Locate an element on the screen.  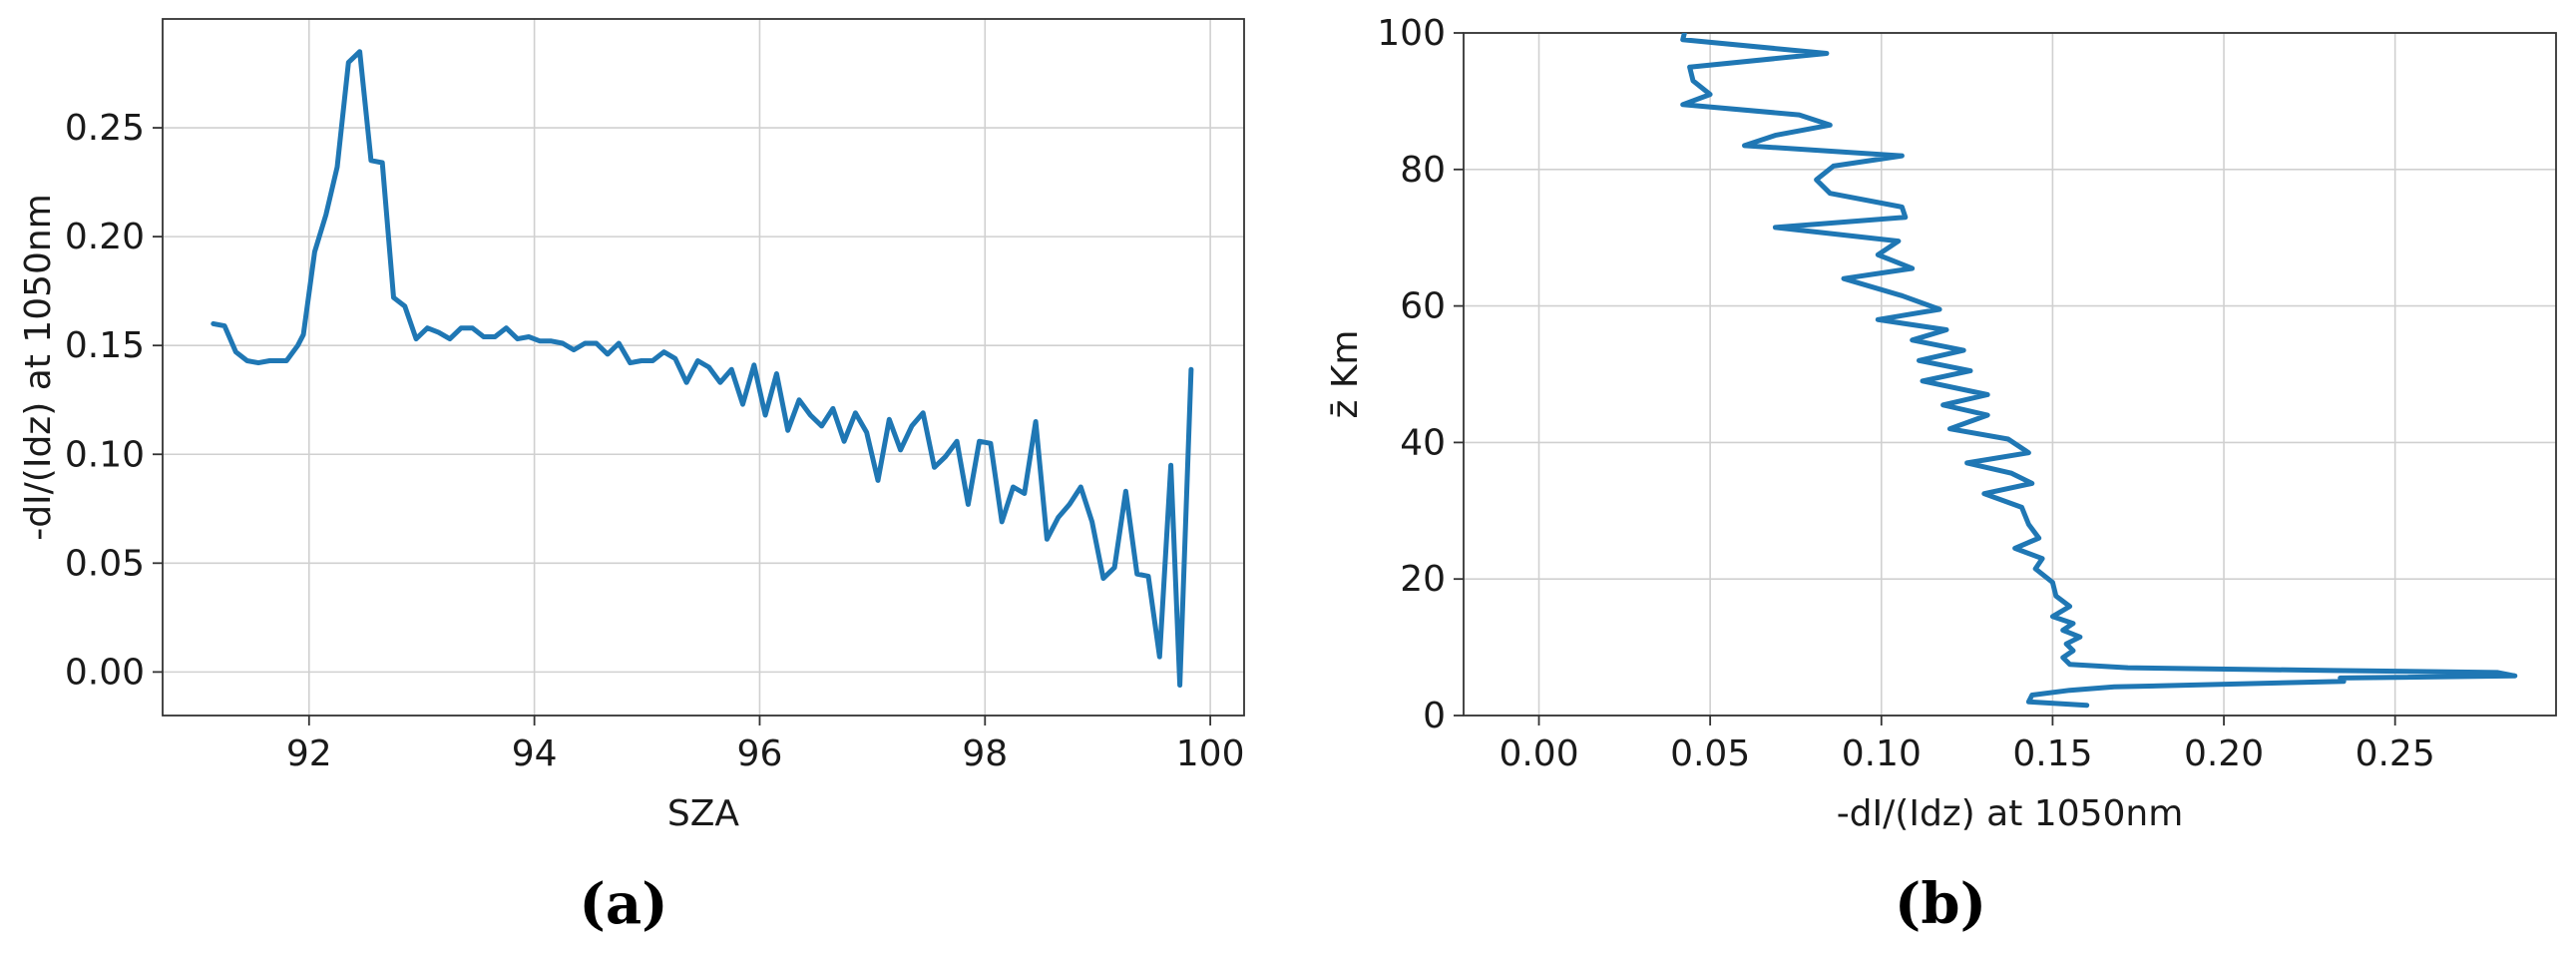
panel-b-ytick-label: 60 is located at coordinates (1423, 306).